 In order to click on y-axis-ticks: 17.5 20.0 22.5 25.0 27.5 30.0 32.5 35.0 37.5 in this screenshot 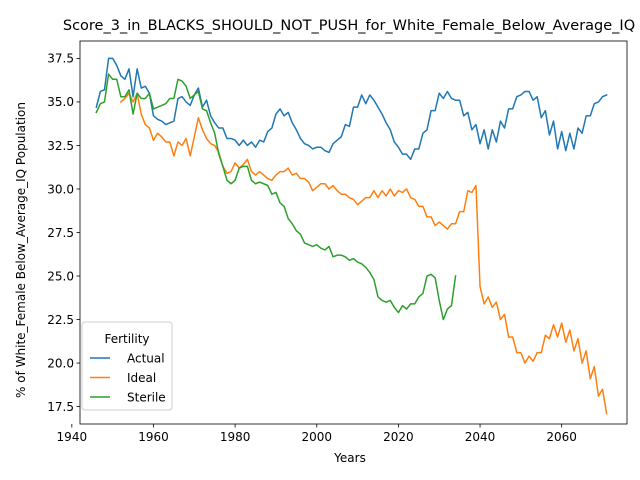, I will do `click(63, 233)`.